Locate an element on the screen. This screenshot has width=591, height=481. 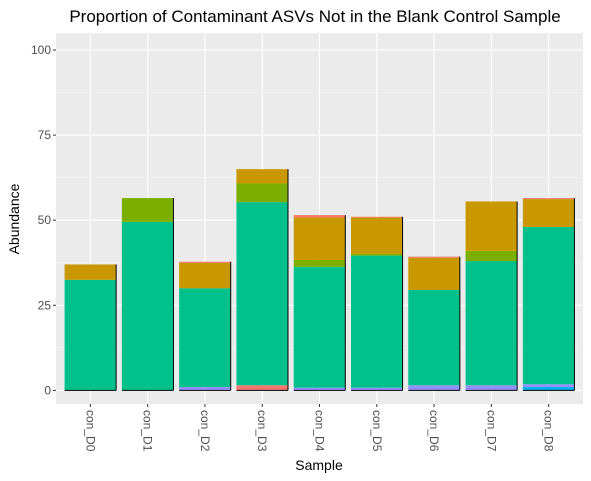
x-tick-label: con_D0 is located at coordinates (90, 431).